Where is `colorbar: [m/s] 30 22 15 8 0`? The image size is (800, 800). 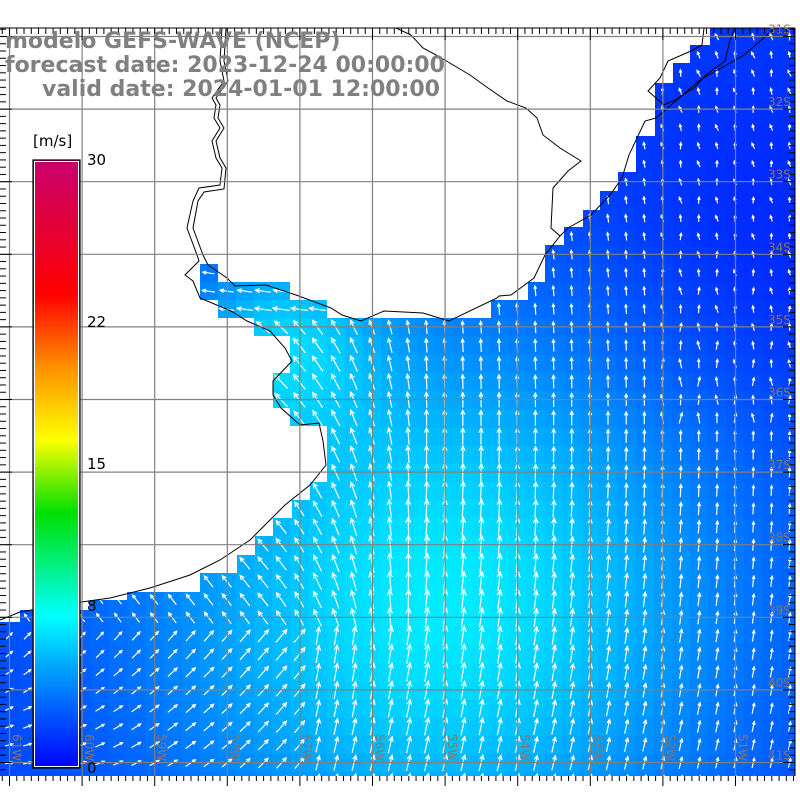 colorbar: [m/s] 30 22 15 8 0 is located at coordinates (69, 454).